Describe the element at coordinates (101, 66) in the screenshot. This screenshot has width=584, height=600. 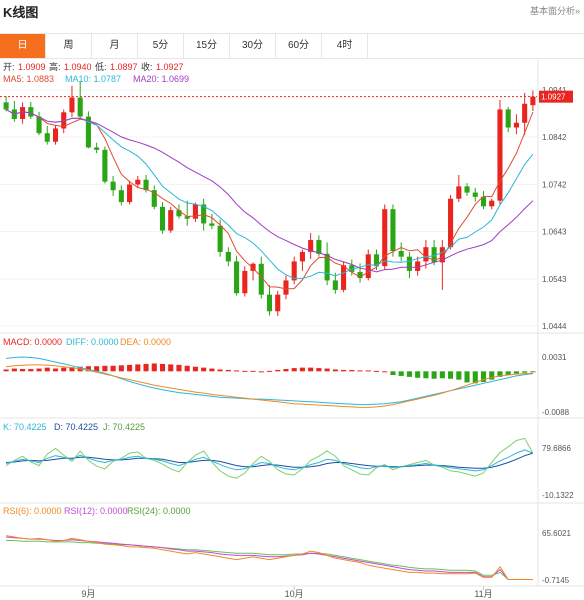
I see `ohlc-label: 低:` at that location.